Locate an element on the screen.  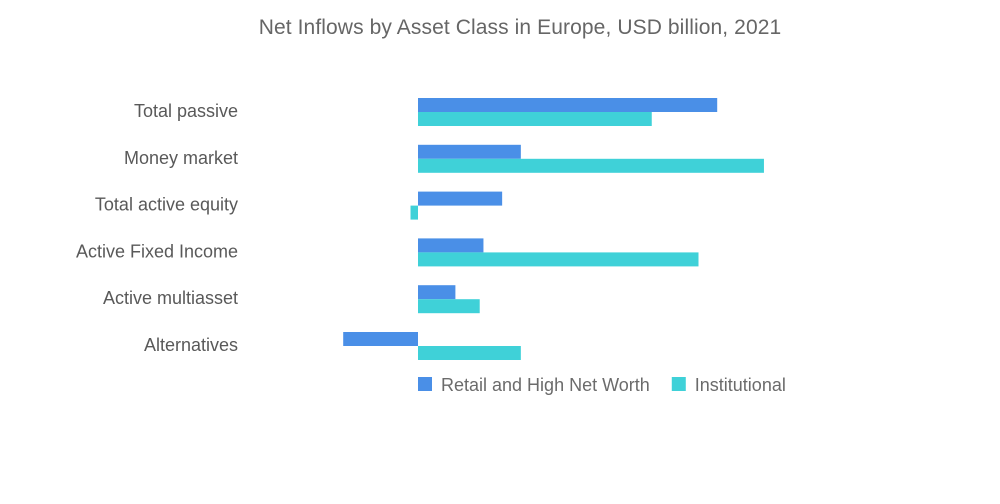
category-label-money-market: Money market is located at coordinates (181, 158).